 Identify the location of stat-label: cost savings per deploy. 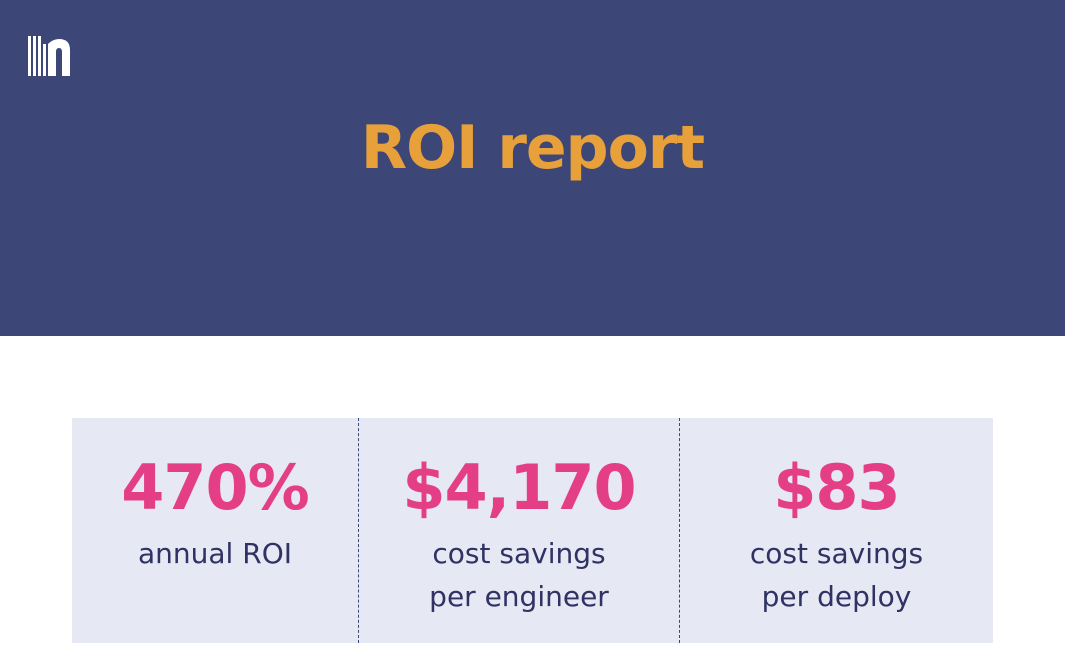
(836, 575).